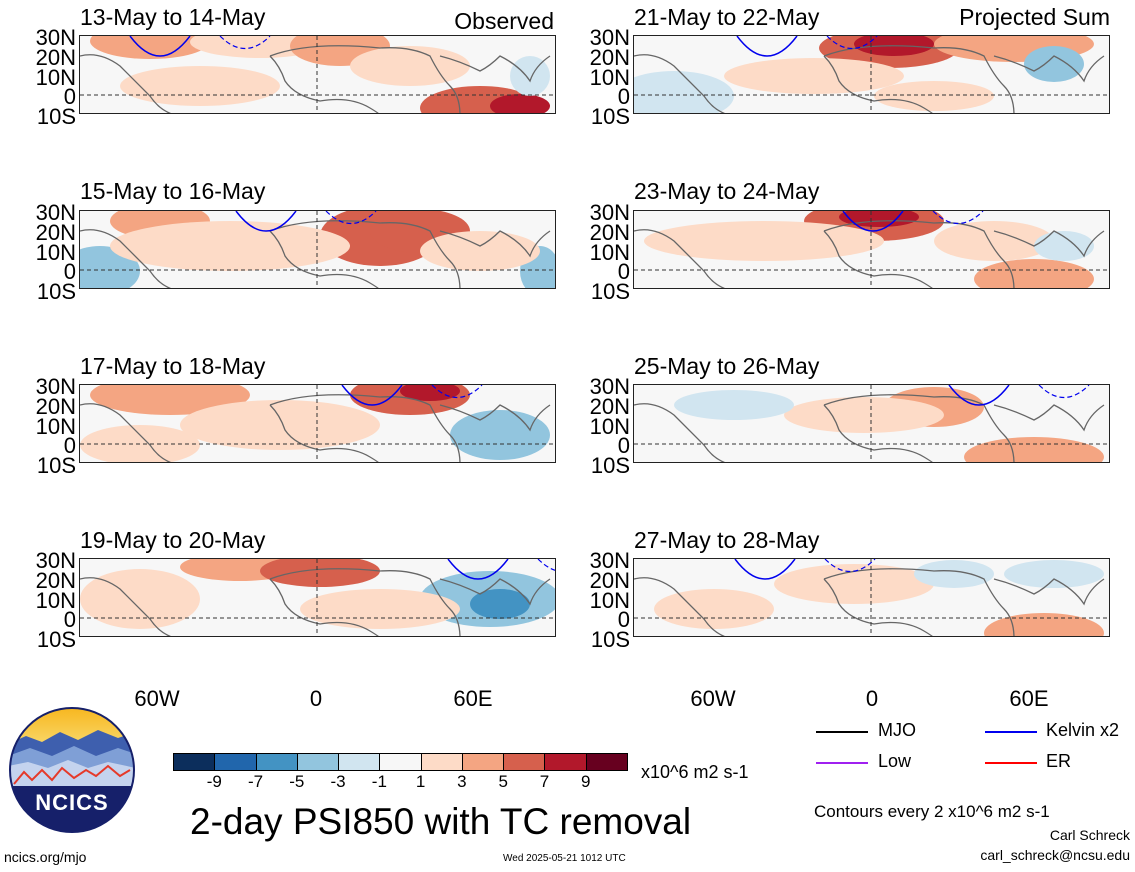 The height and width of the screenshot is (872, 1135). I want to click on legend-kelvin-label: Kelvin x2, so click(1083, 730).